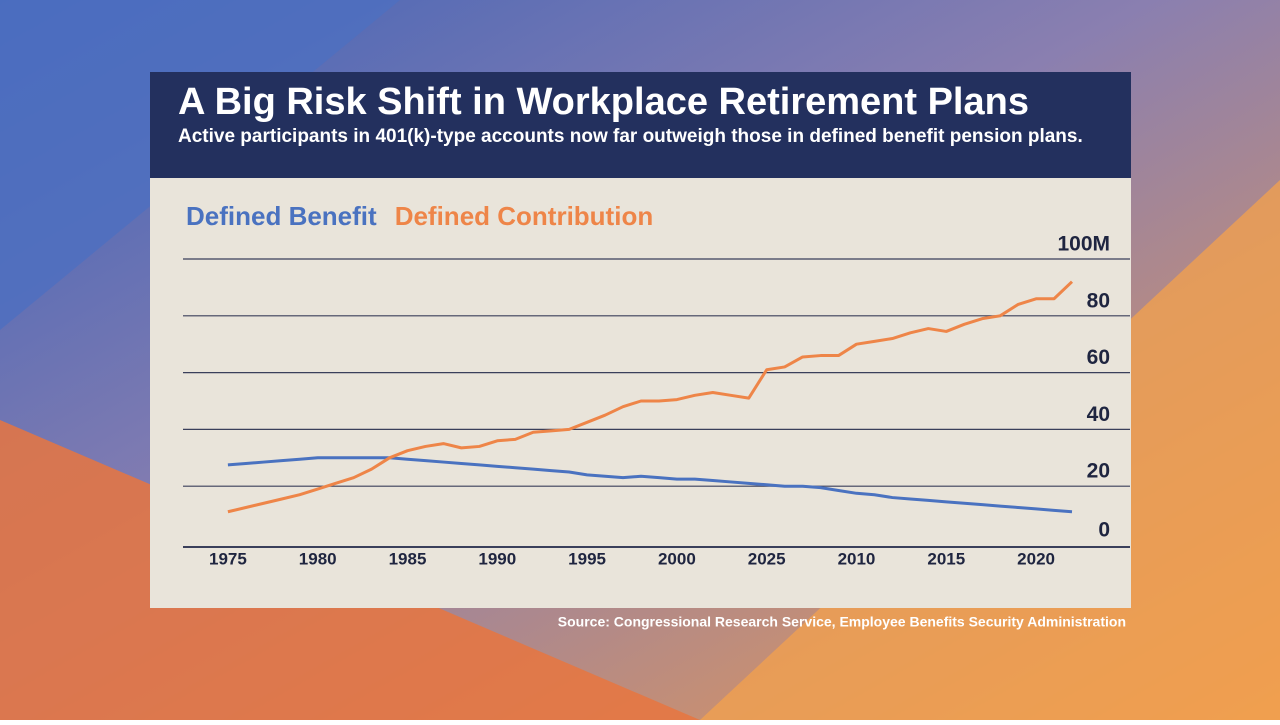 The width and height of the screenshot is (1280, 725). Describe the element at coordinates (1098, 300) in the screenshot. I see `y-tick-label: 80` at that location.